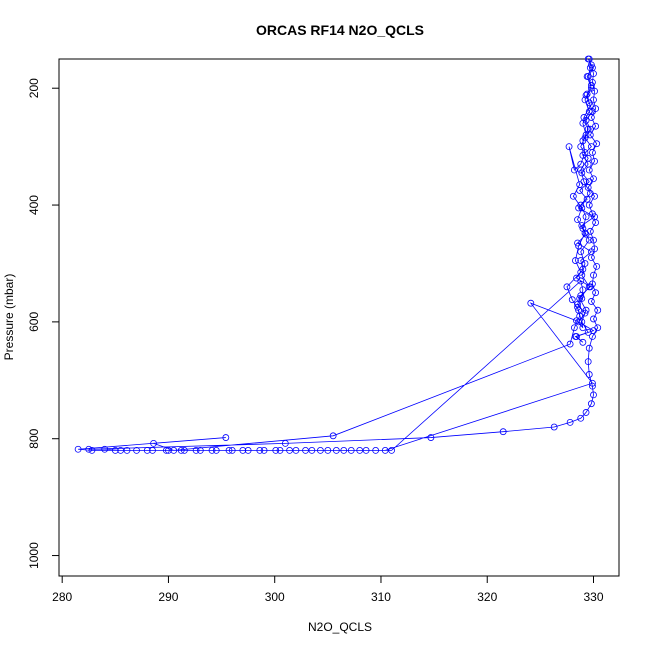 The height and width of the screenshot is (650, 650). I want to click on x-tick-label: 330, so click(593, 597).